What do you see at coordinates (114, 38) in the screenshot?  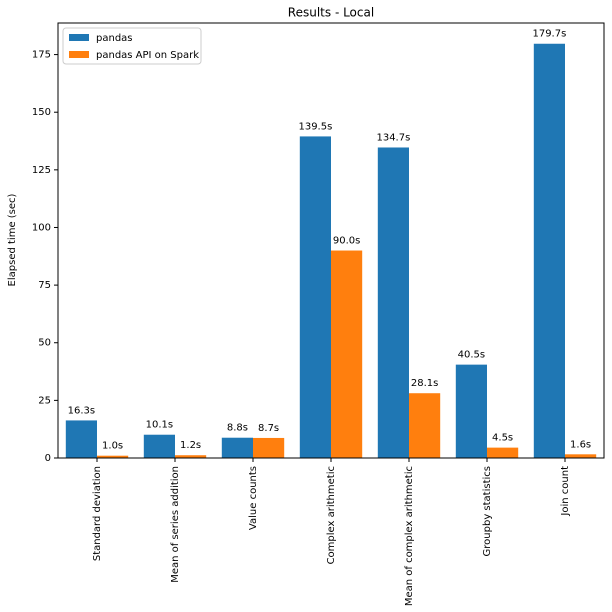 I see `legend-label: pandas` at bounding box center [114, 38].